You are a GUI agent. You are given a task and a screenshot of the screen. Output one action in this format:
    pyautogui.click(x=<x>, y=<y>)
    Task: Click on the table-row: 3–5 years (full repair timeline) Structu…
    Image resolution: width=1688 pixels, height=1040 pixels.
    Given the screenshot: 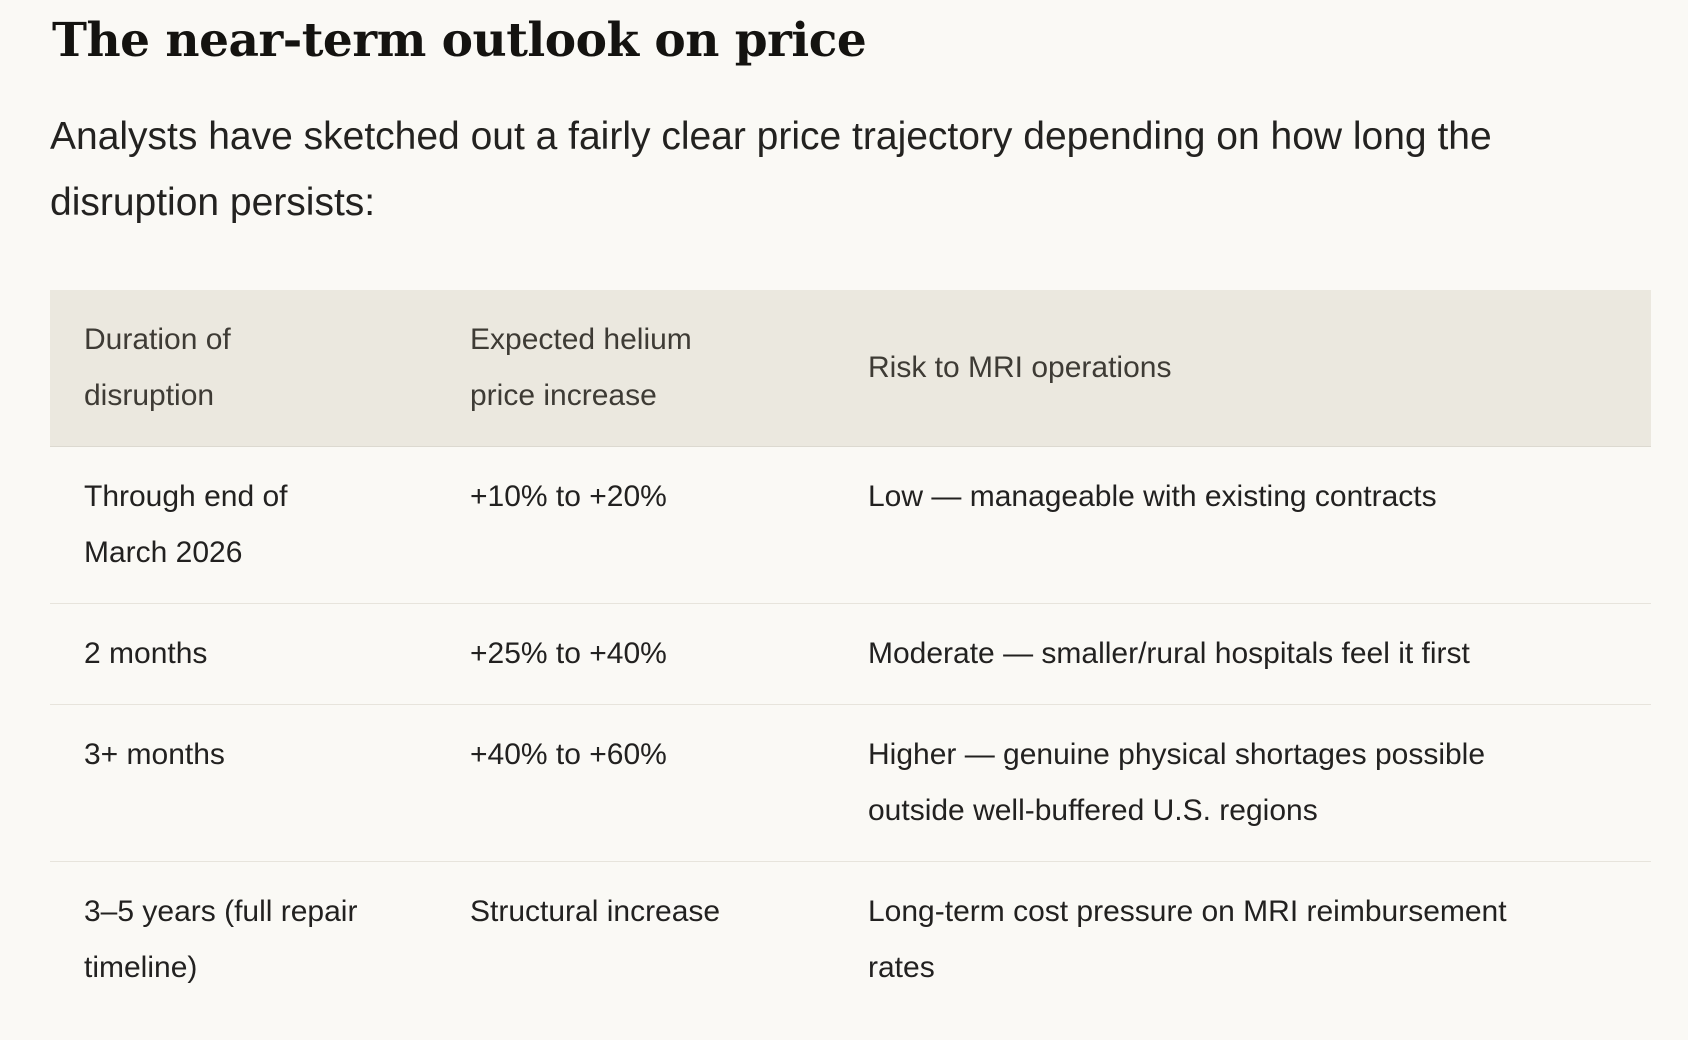 What is the action you would take?
    pyautogui.click(x=850, y=939)
    